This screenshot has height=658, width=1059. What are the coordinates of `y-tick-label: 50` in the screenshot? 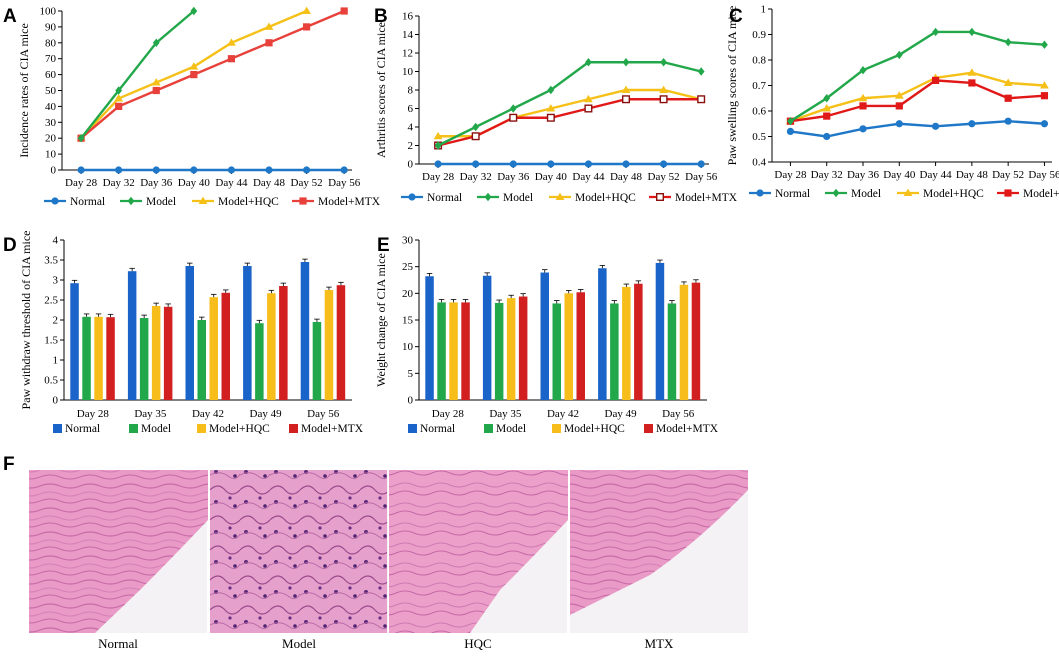 It's located at (51, 91).